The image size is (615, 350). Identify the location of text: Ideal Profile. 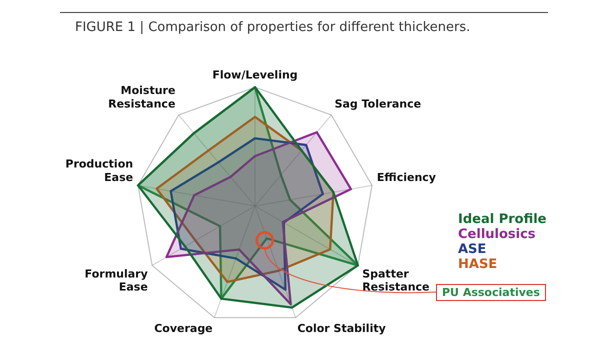
(502, 219).